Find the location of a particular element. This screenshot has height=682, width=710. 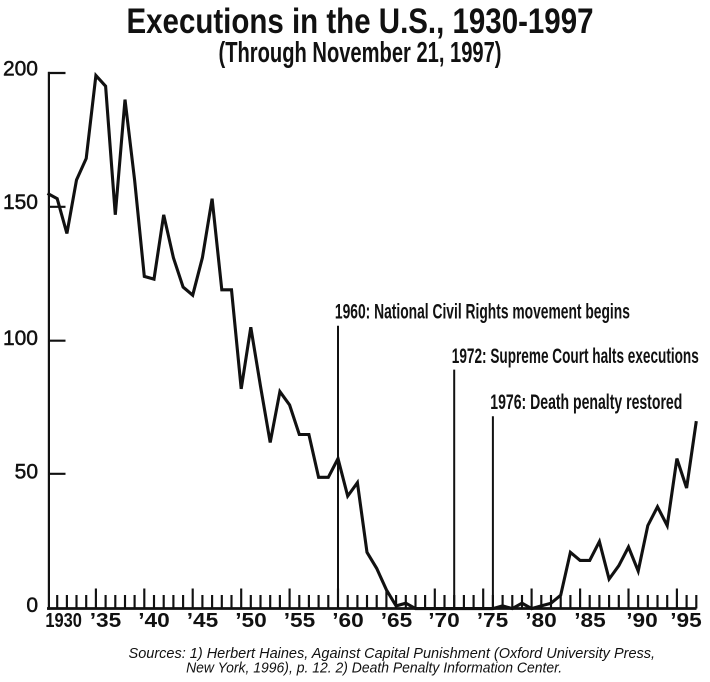

svg-text: ’65 is located at coordinates (397, 621).